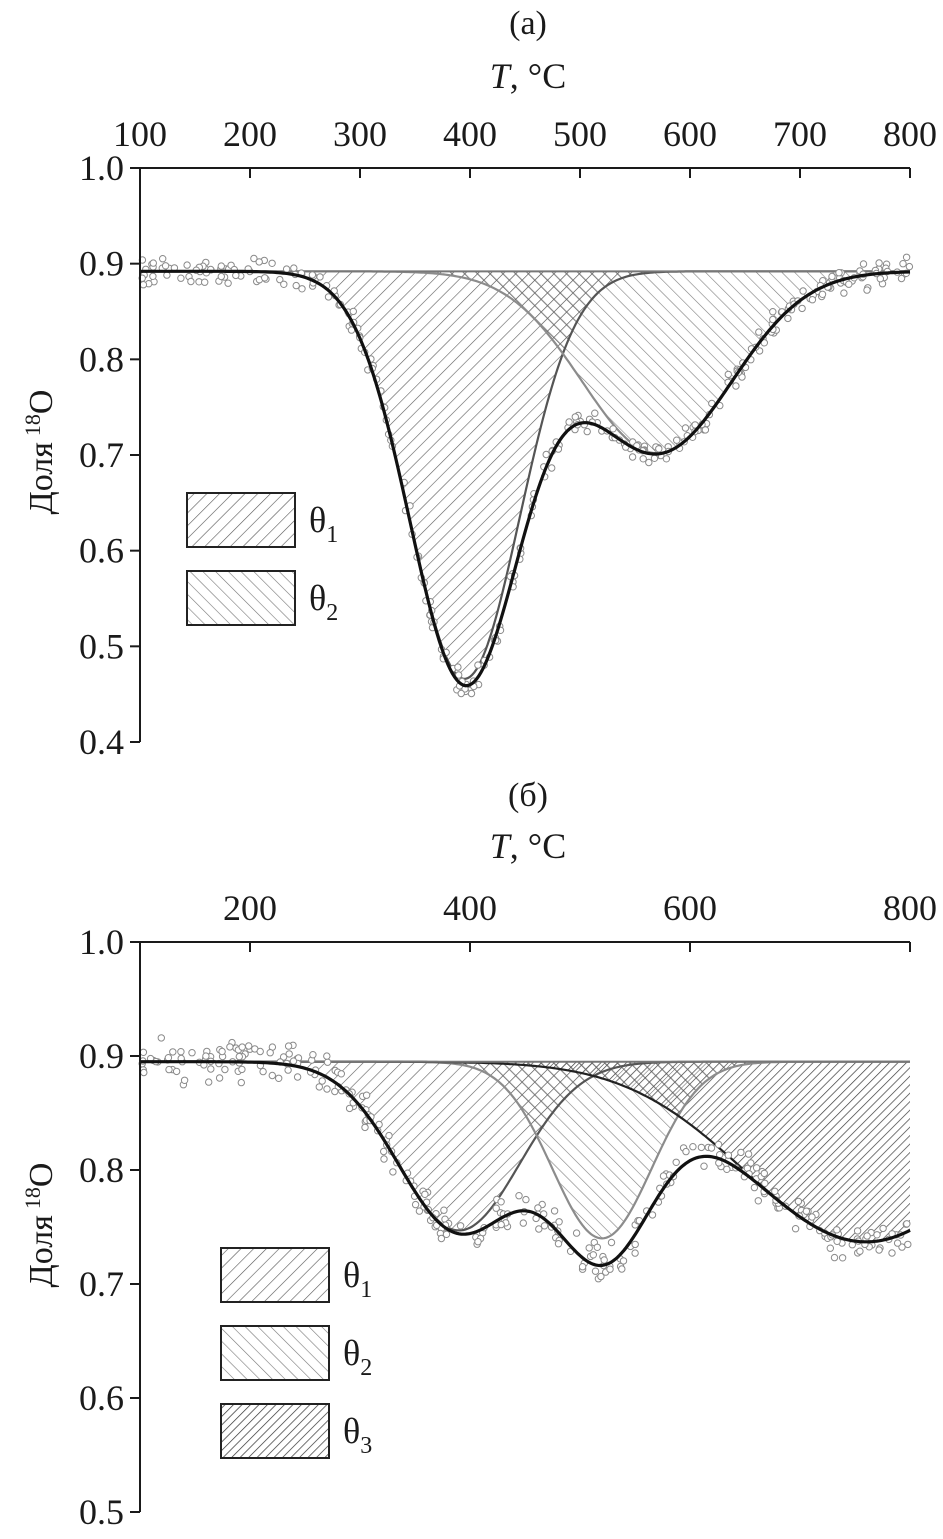  Describe the element at coordinates (366, 1368) in the screenshot. I see `legend-subscript: 2` at that location.